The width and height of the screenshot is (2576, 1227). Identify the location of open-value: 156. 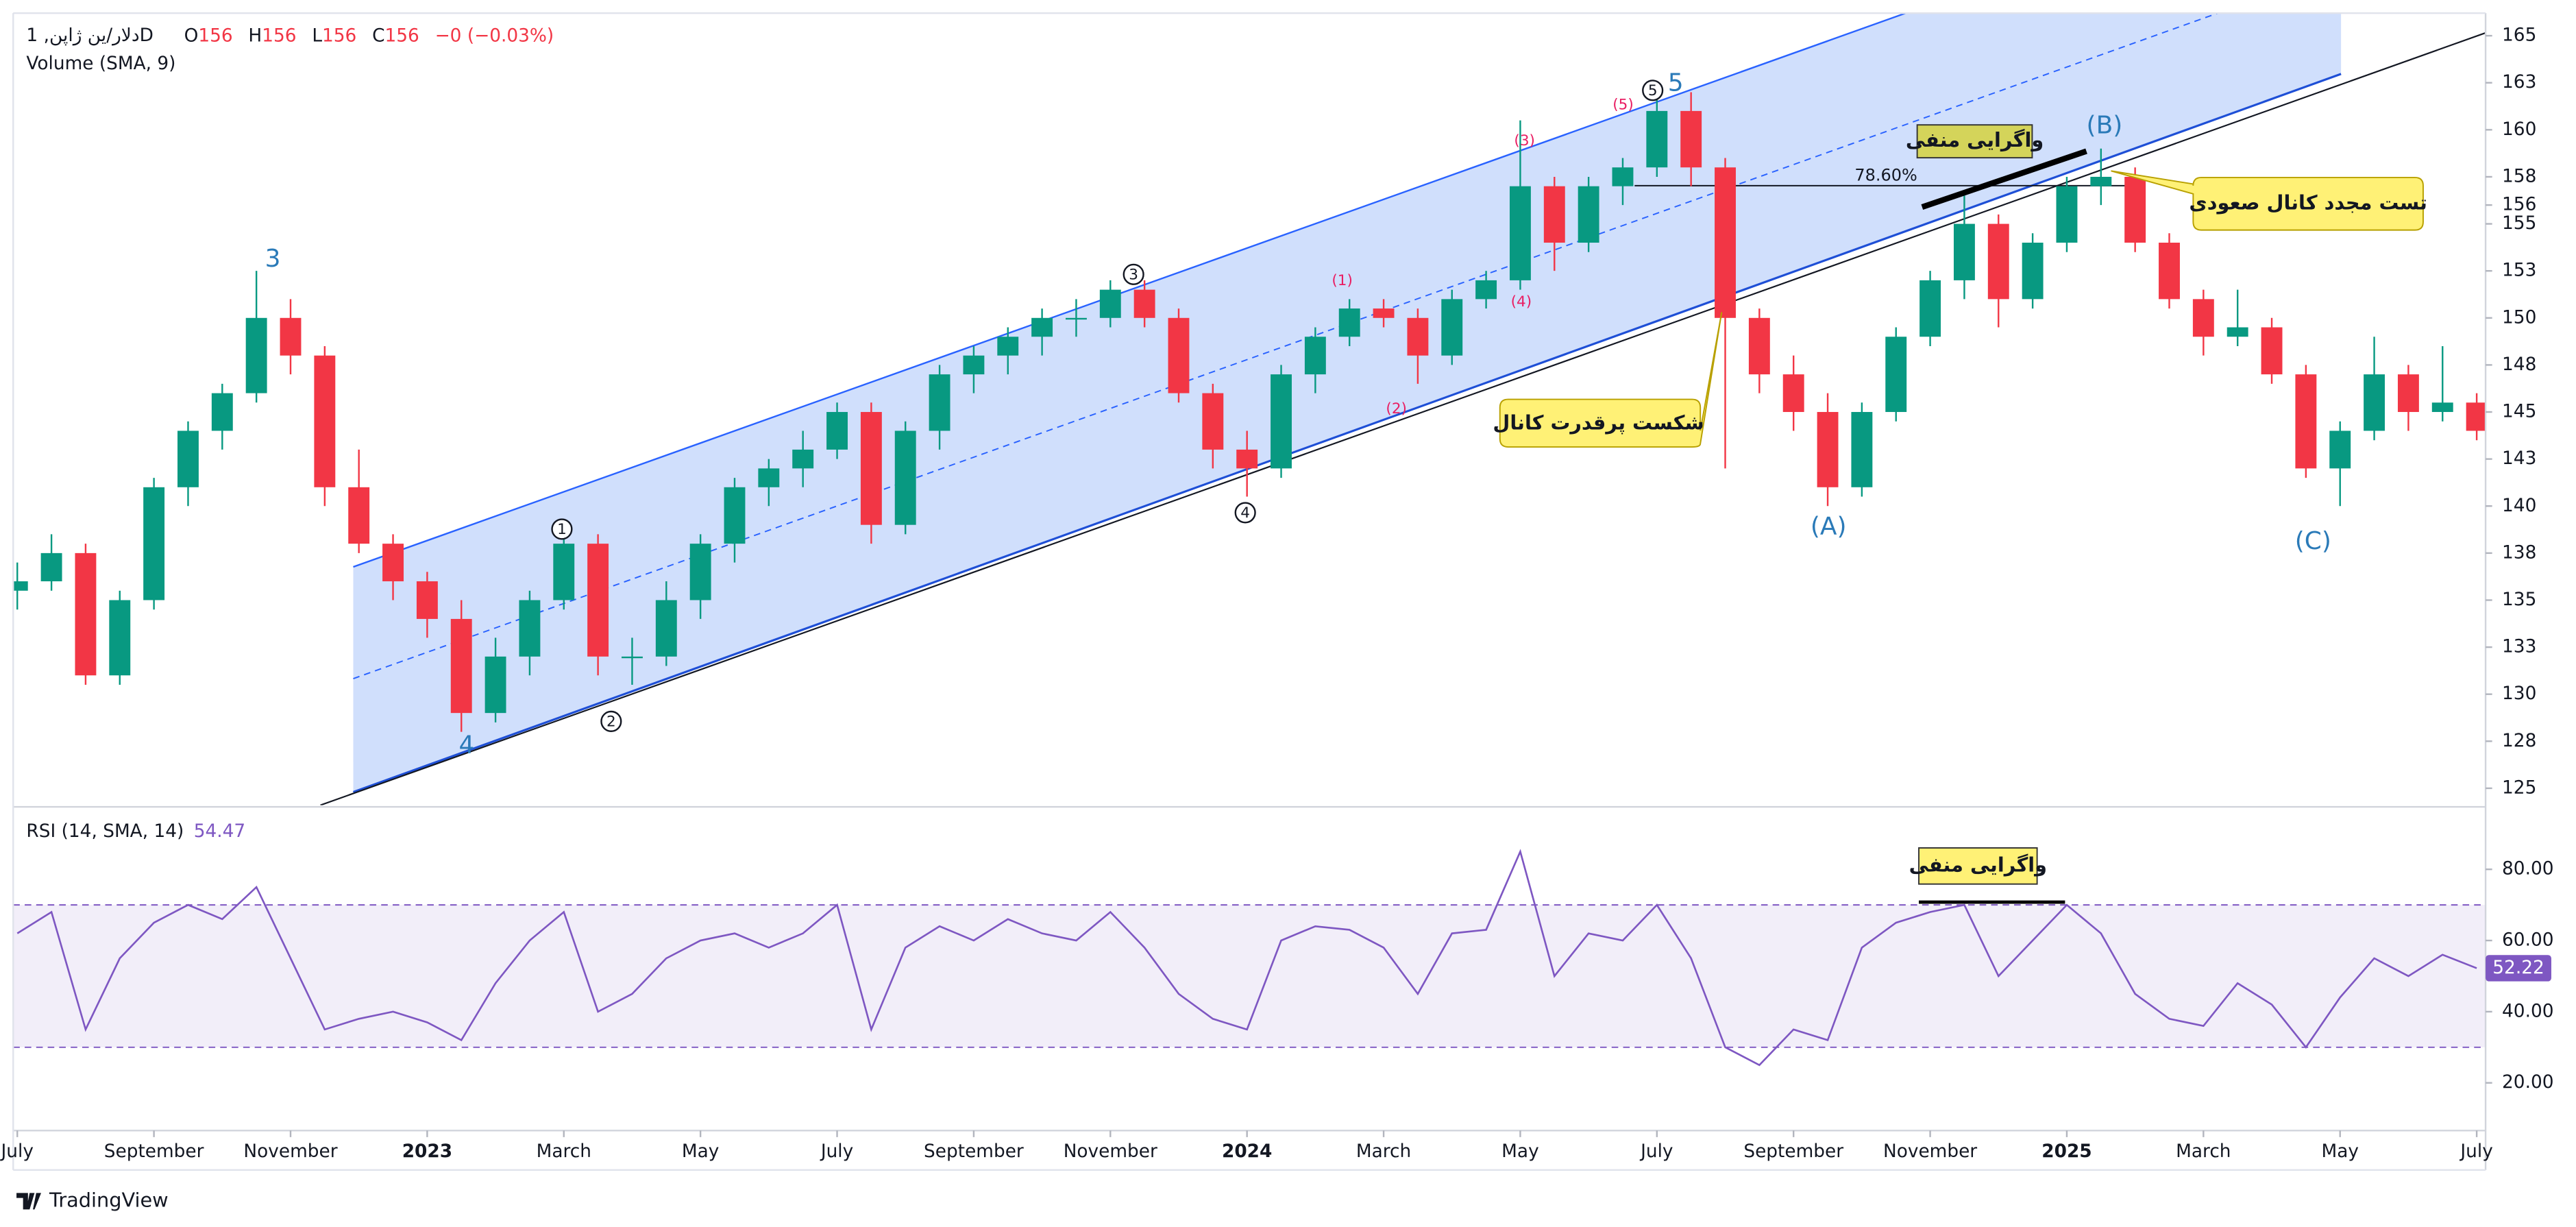
(215, 35).